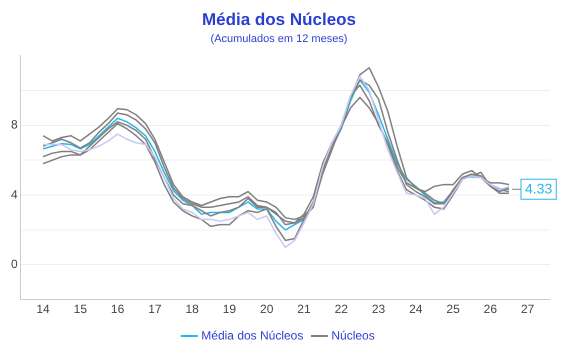  What do you see at coordinates (81, 309) in the screenshot?
I see `x-tick-label: 15` at bounding box center [81, 309].